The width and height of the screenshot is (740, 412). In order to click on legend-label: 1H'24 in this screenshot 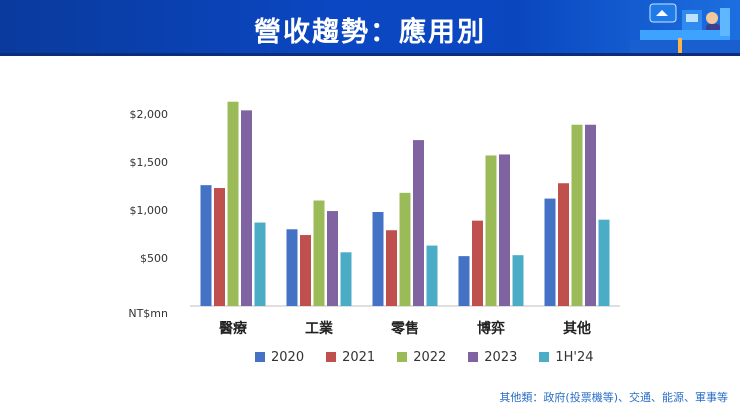, I will do `click(574, 357)`.